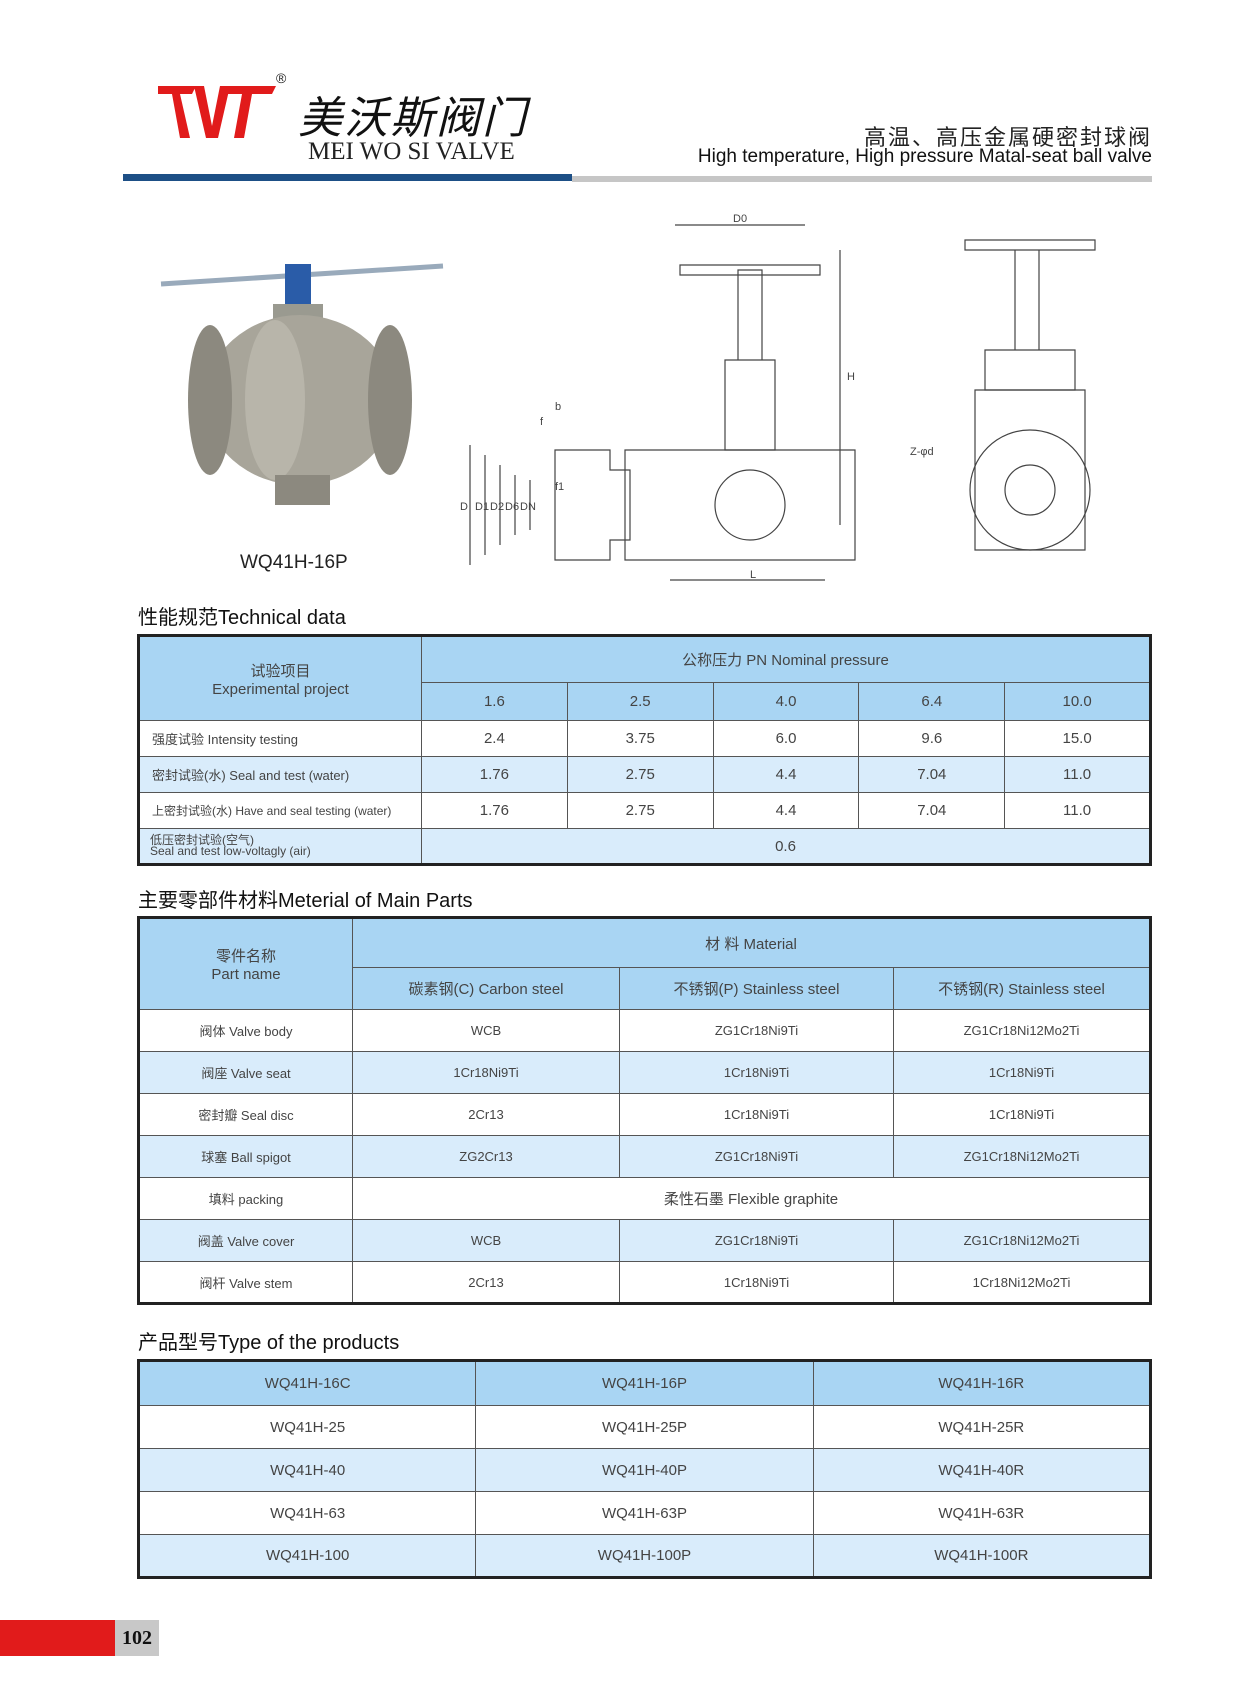 The image size is (1258, 1683). Describe the element at coordinates (740, 219) in the screenshot. I see `label-d0: D0` at that location.